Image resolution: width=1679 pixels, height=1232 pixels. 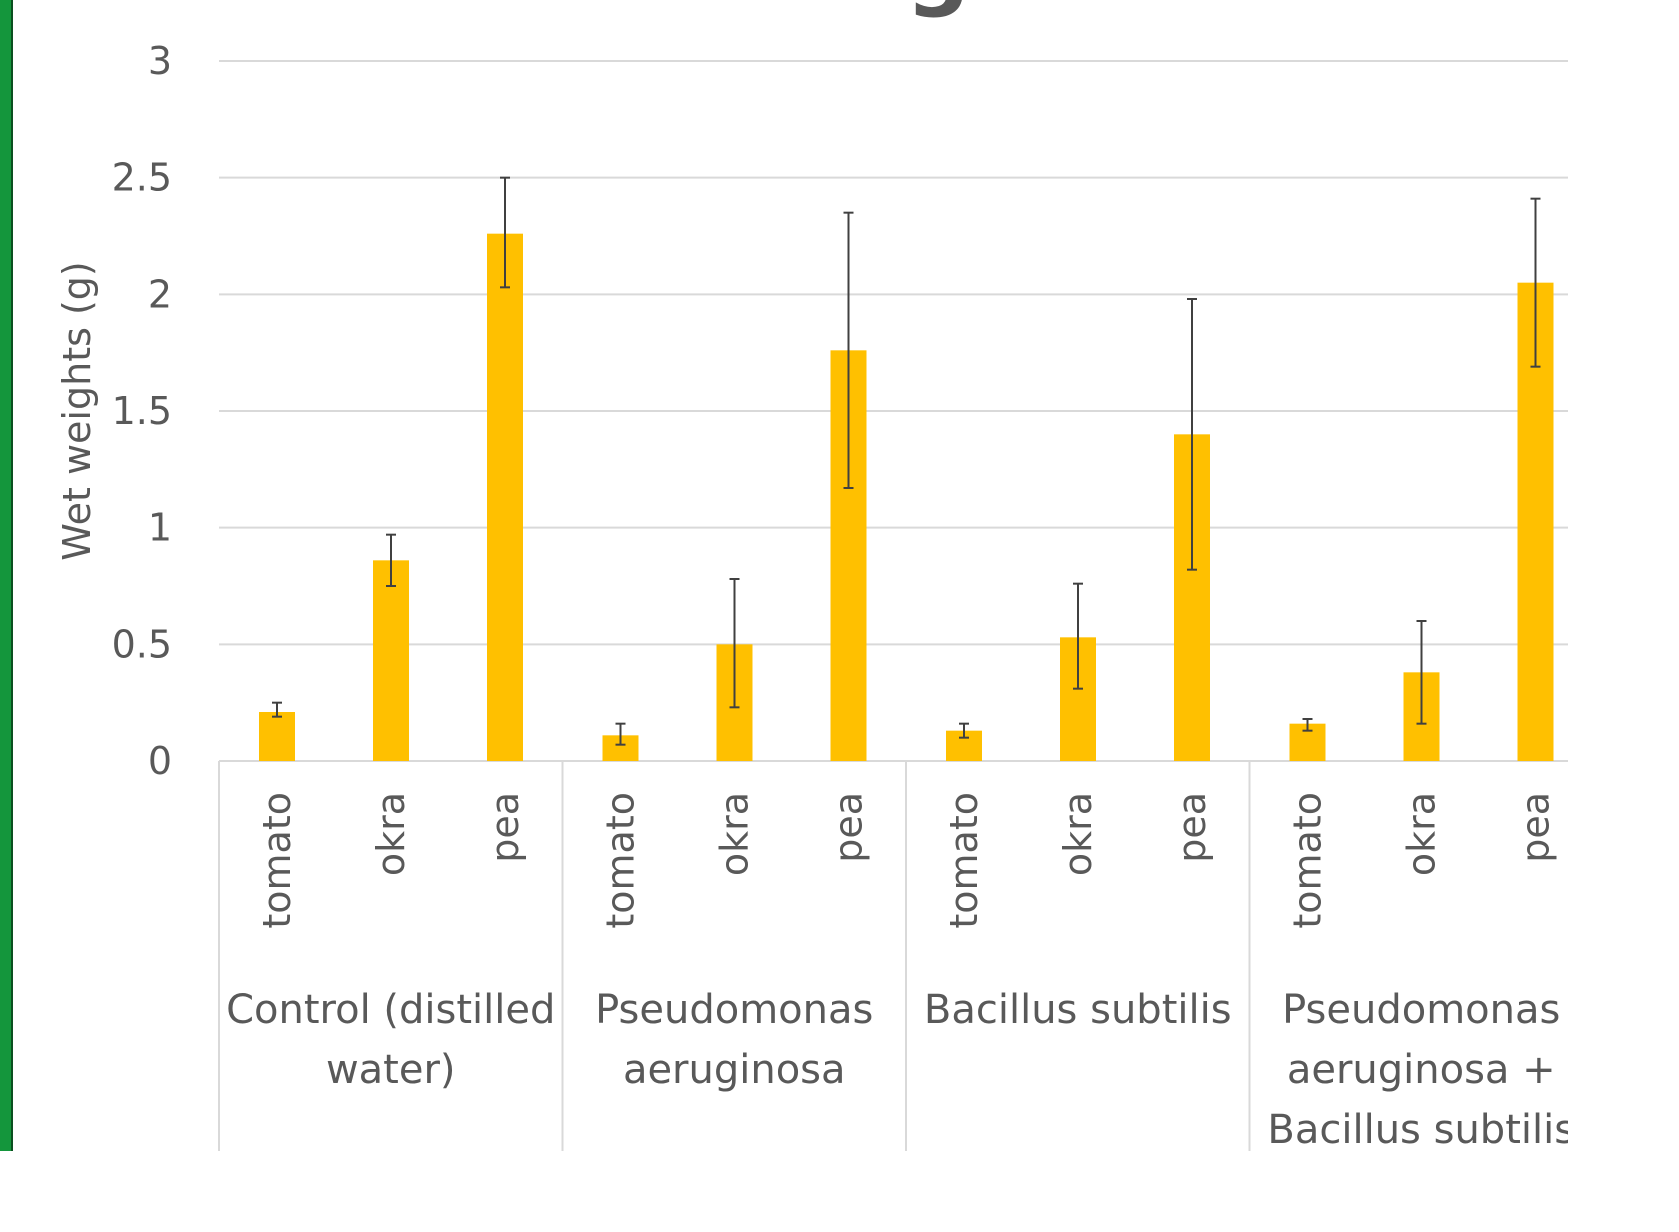 I want to click on chart-title-fragment: g, so click(x=938, y=10).